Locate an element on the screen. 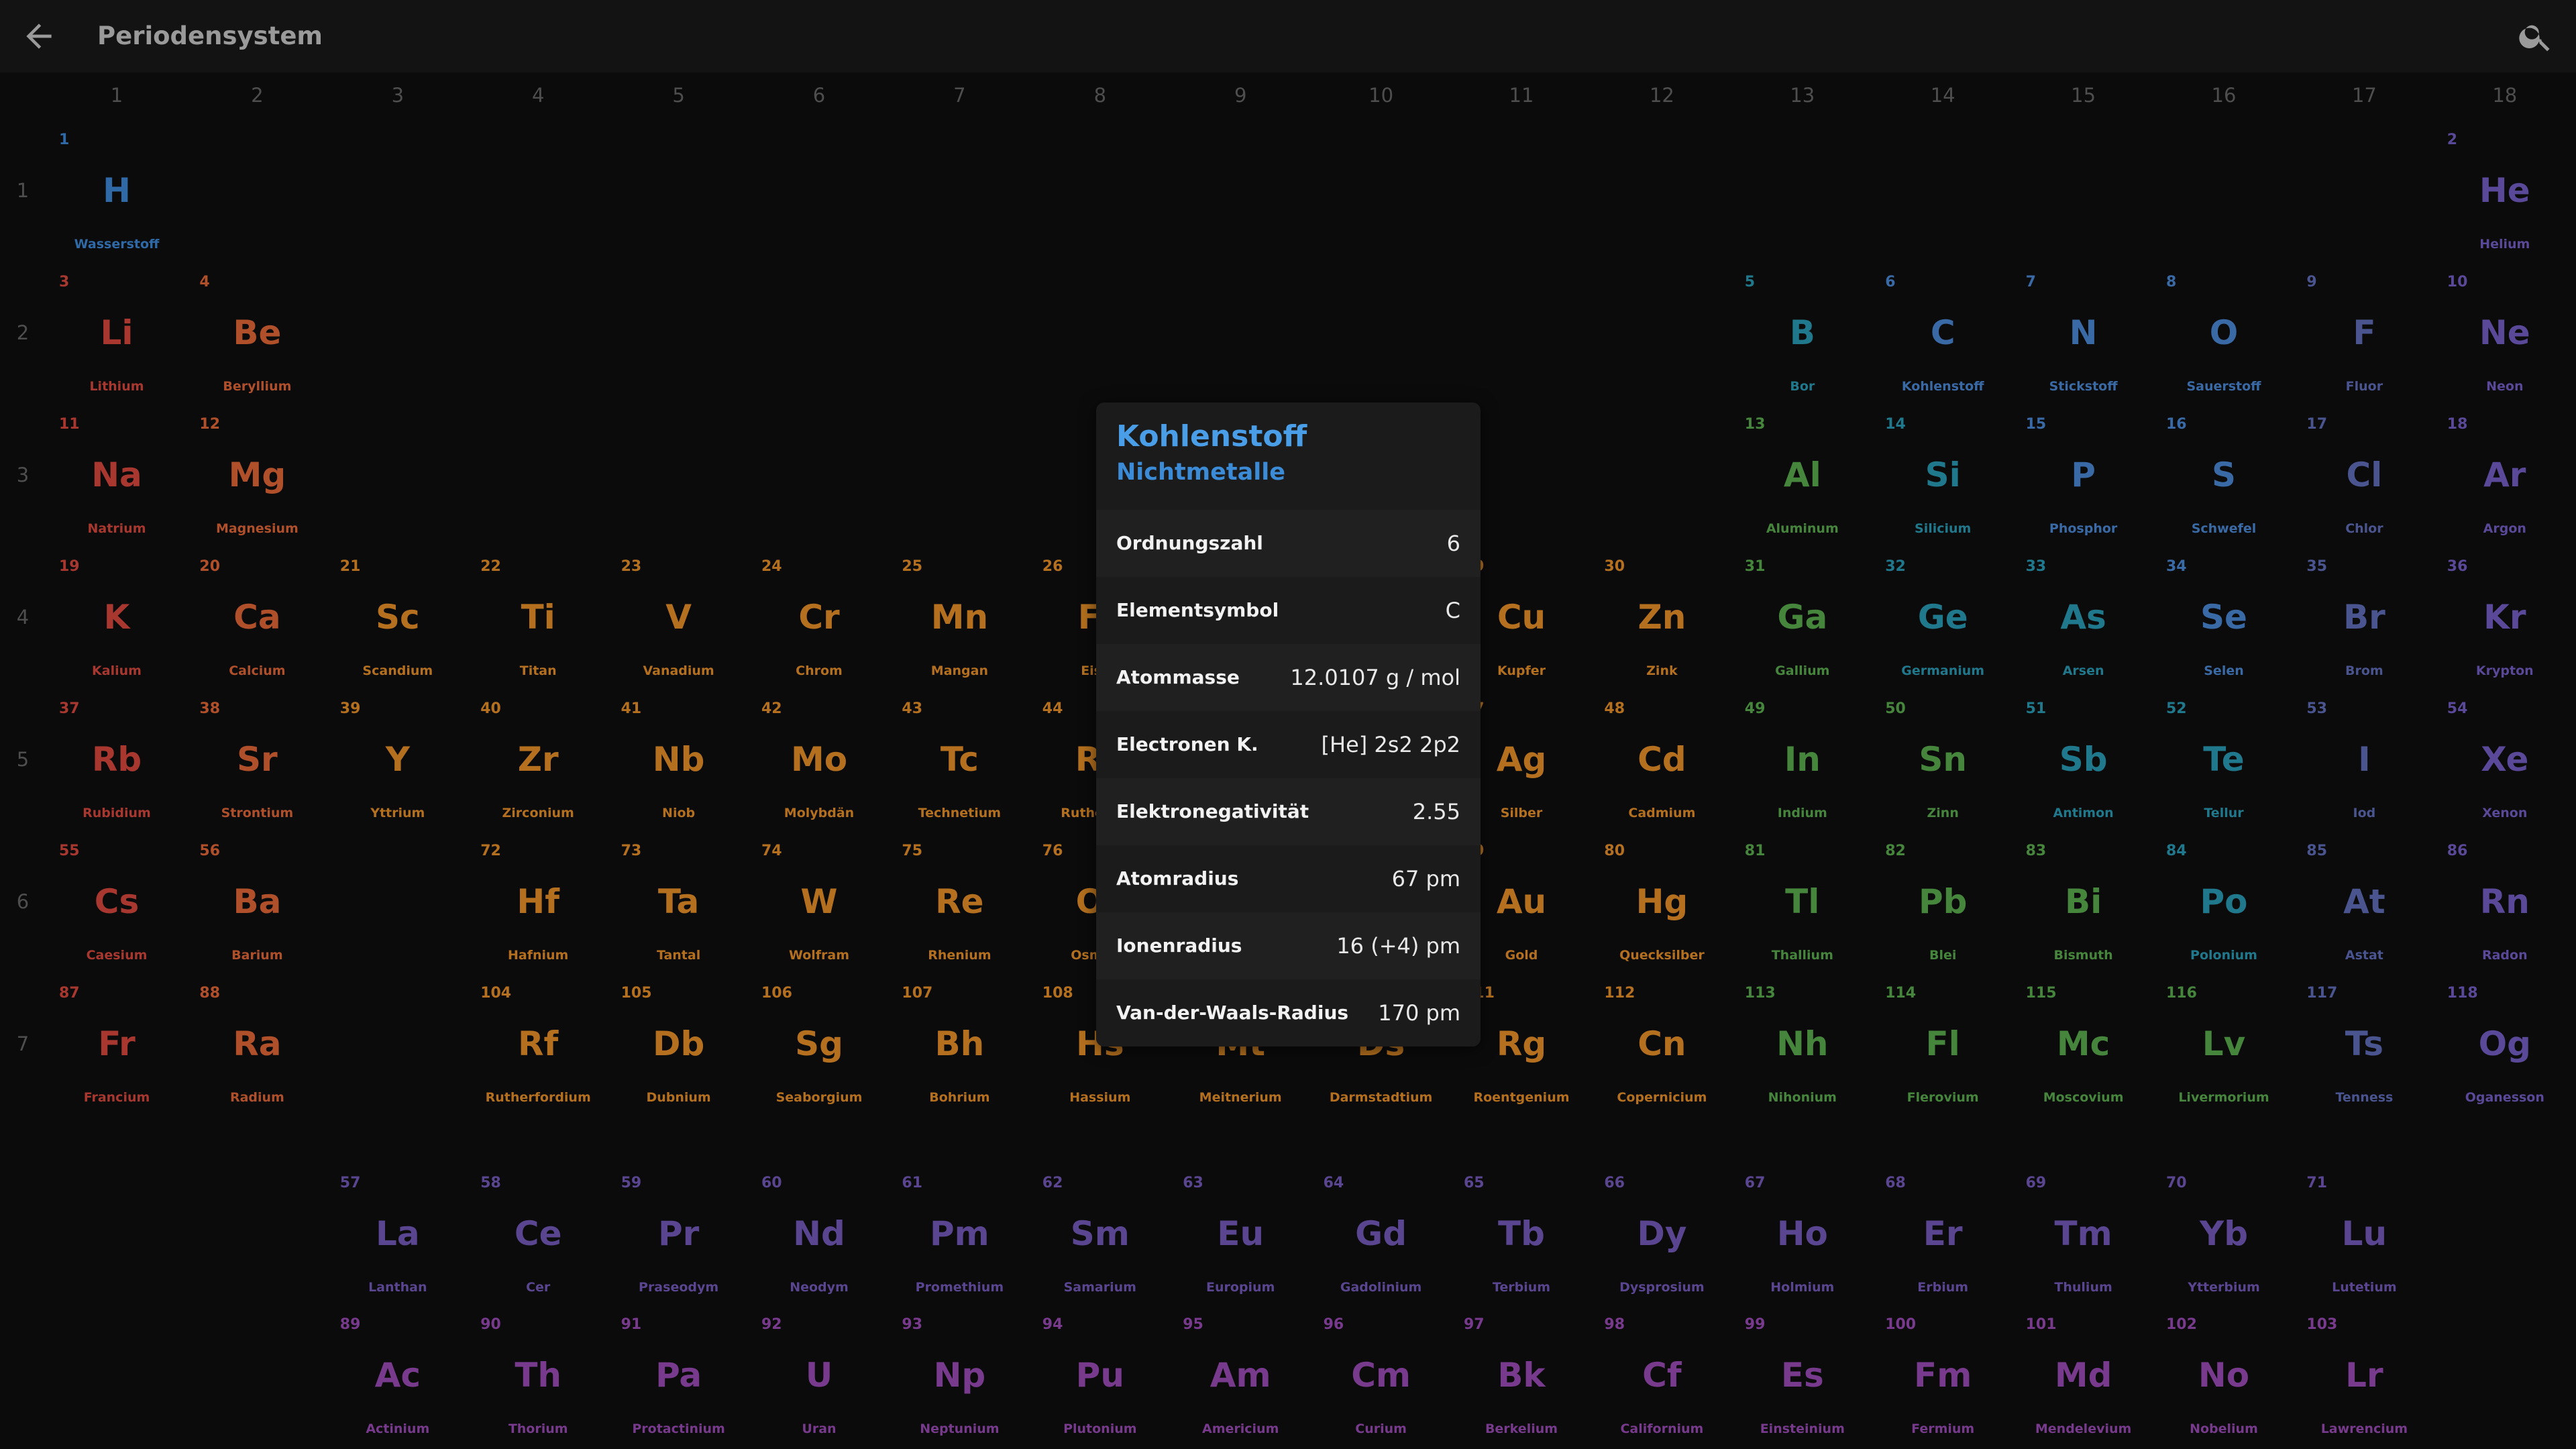 The width and height of the screenshot is (2576, 1449). element-cell: 102 No Nobelium is located at coordinates (2223, 1375).